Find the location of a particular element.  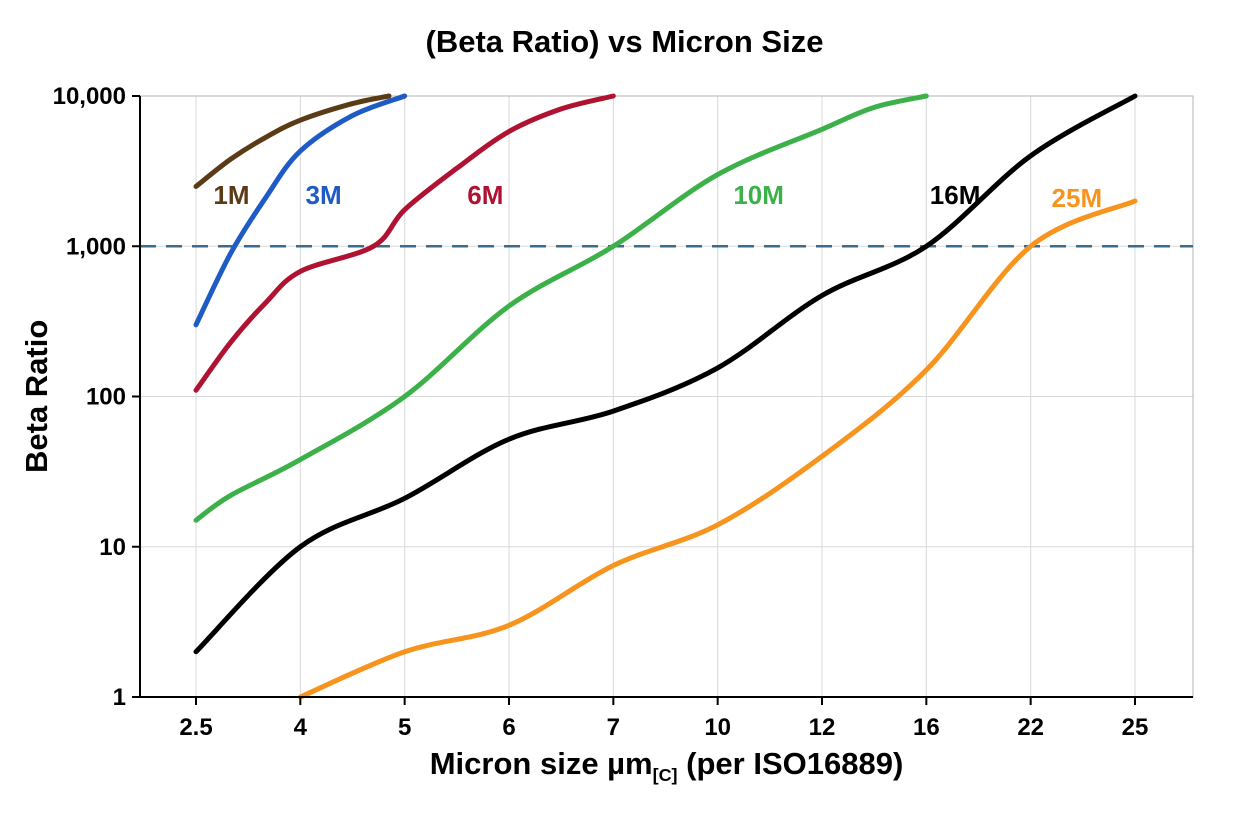

x-tick-label-10: 10 is located at coordinates (717, 727).